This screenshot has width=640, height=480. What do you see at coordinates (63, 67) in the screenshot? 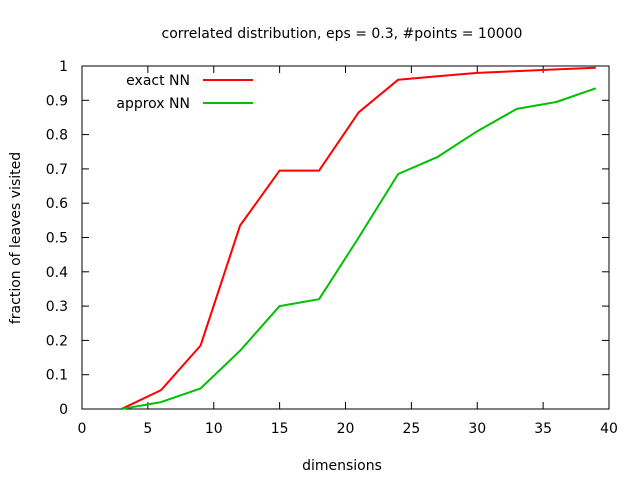
I see `y-tick-label: 1` at bounding box center [63, 67].